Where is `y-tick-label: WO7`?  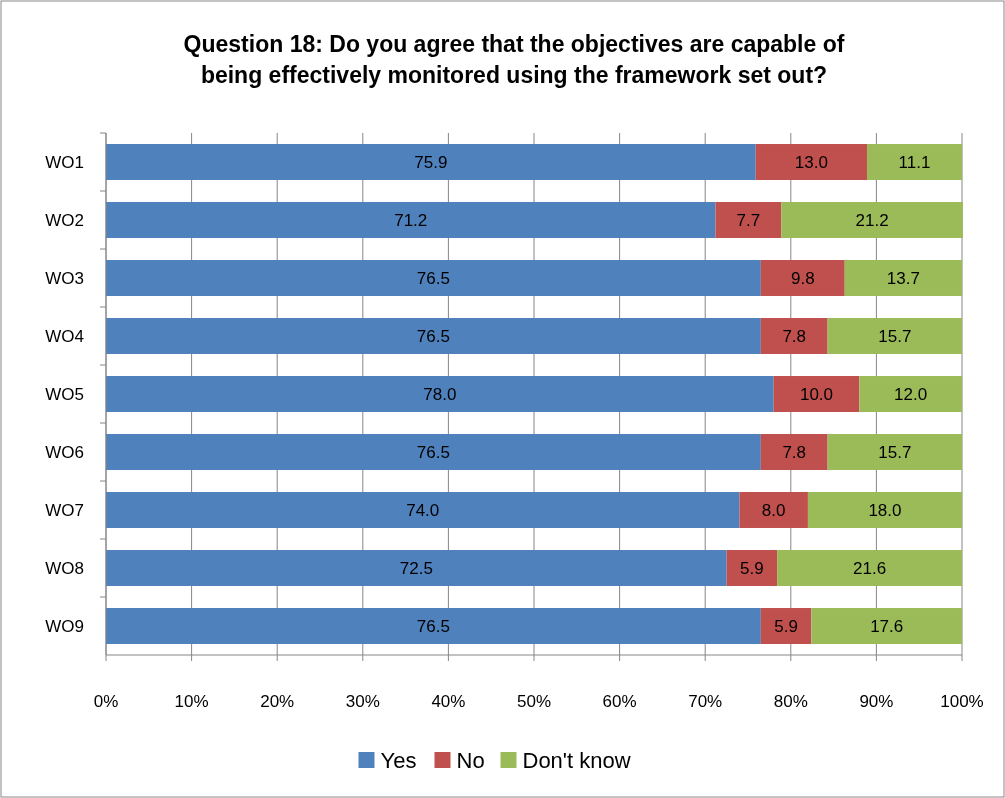 y-tick-label: WO7 is located at coordinates (64, 510).